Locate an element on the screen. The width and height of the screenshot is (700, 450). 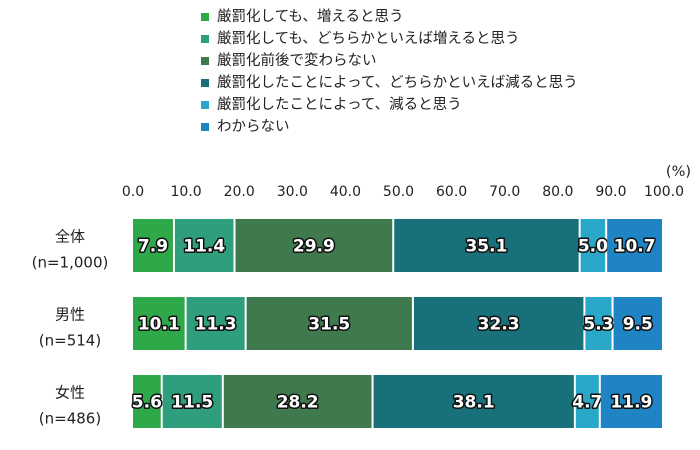
data-label: 5.3 is located at coordinates (598, 325).